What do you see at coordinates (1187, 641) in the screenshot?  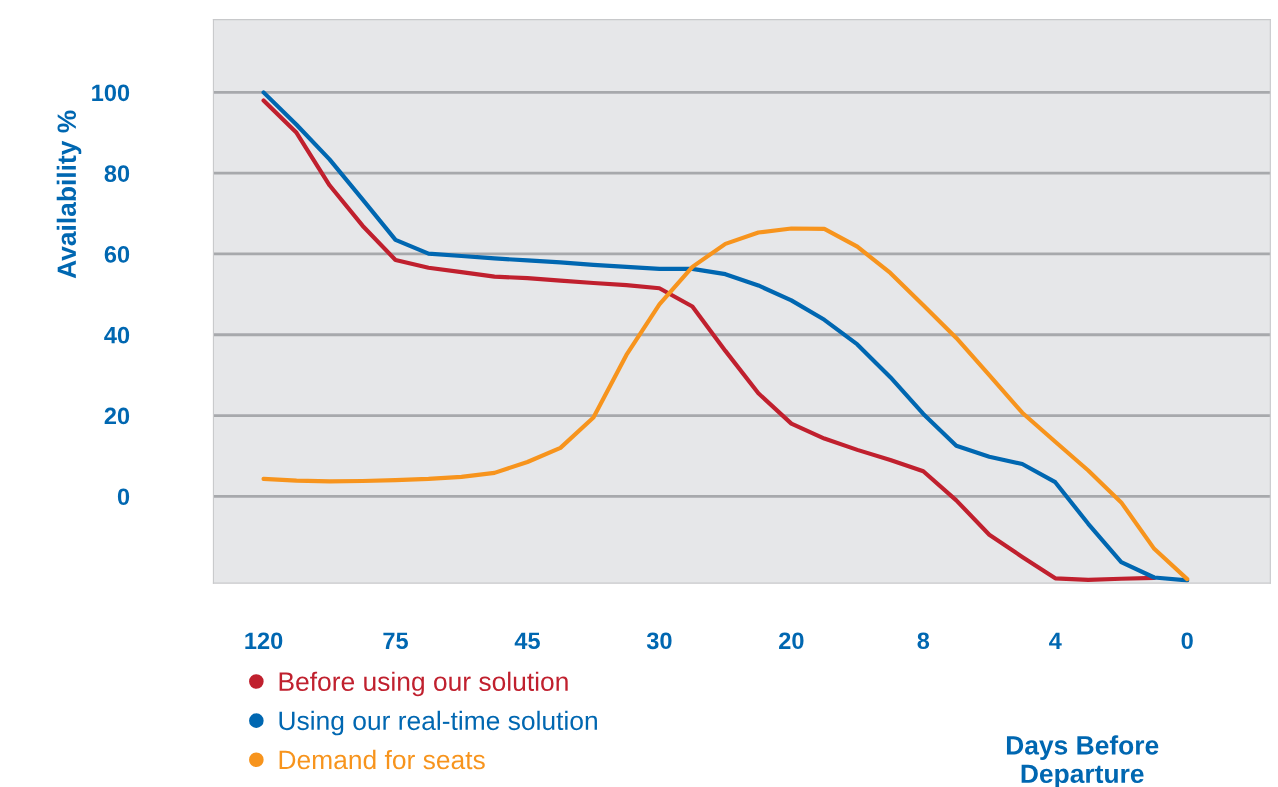 I see `x-tick-label: 0` at bounding box center [1187, 641].